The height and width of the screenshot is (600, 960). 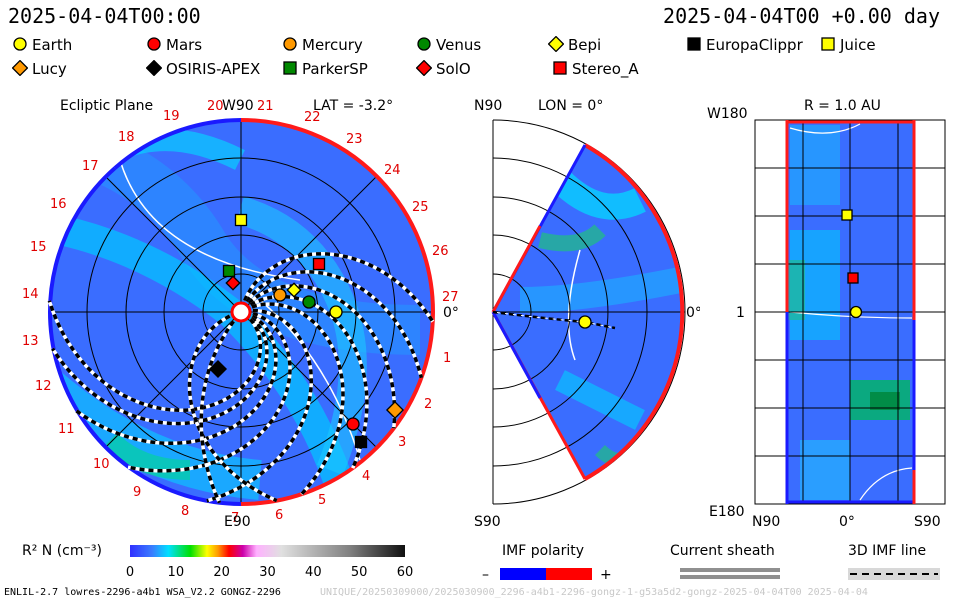 What do you see at coordinates (322, 500) in the screenshot?
I see `carrington-tick-5: 5` at bounding box center [322, 500].